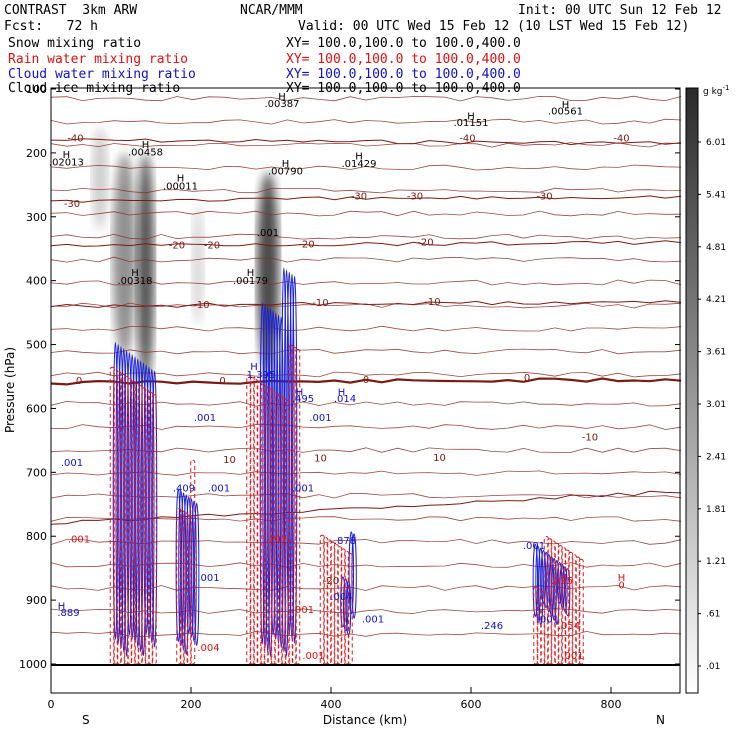 Image resolution: width=740 pixels, height=740 pixels. Describe the element at coordinates (716, 300) in the screenshot. I see `colorbar-tick-7: 4.21` at that location.